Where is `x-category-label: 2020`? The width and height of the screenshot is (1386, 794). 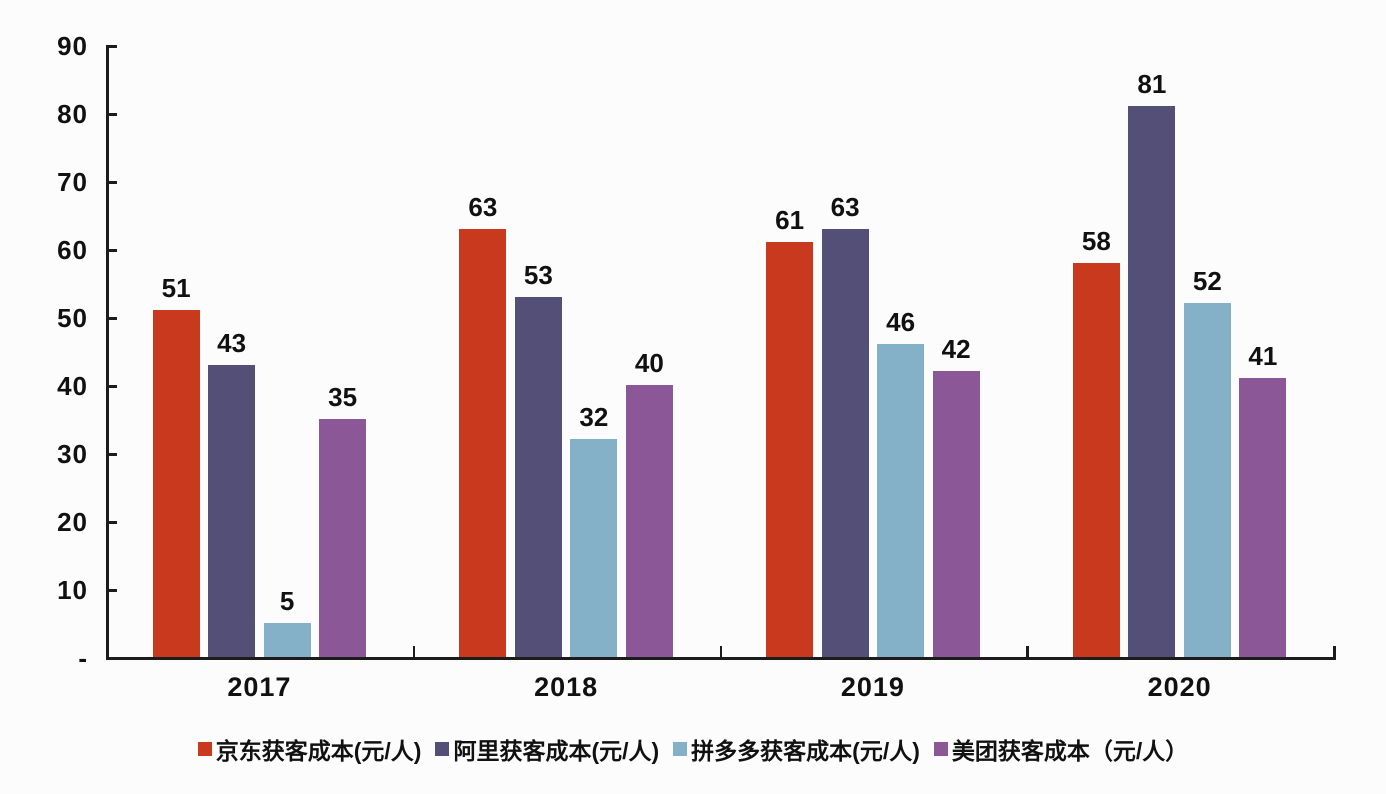 x-category-label: 2020 is located at coordinates (1179, 687).